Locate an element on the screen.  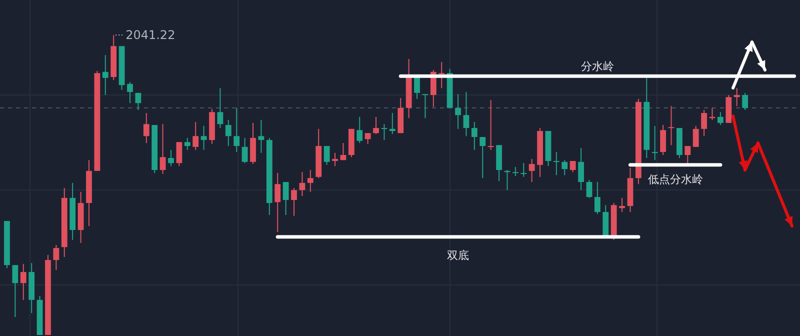
annotation: 2041.22 is located at coordinates (151, 35).